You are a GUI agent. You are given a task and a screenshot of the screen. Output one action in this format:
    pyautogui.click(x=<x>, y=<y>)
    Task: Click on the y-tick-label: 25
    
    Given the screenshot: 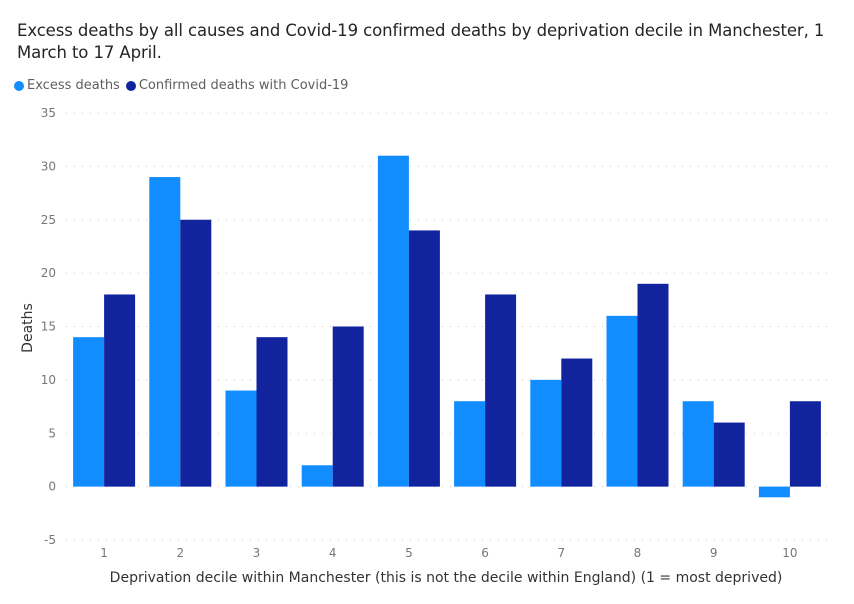 What is the action you would take?
    pyautogui.click(x=48, y=220)
    